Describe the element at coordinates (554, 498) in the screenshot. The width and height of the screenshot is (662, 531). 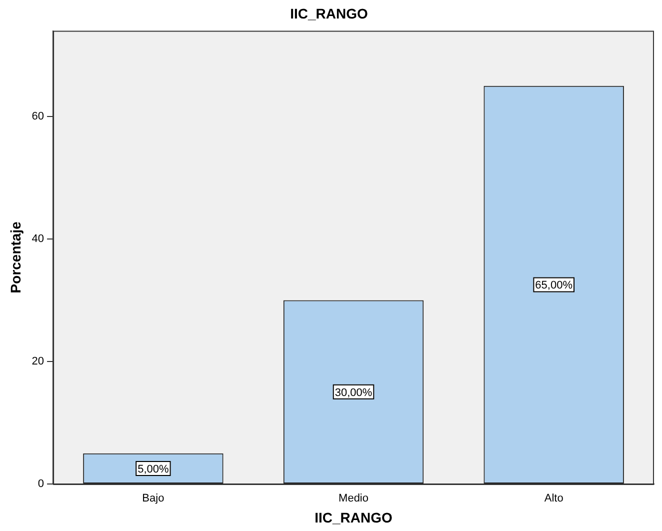
I see `x-tick-label: Alto` at that location.